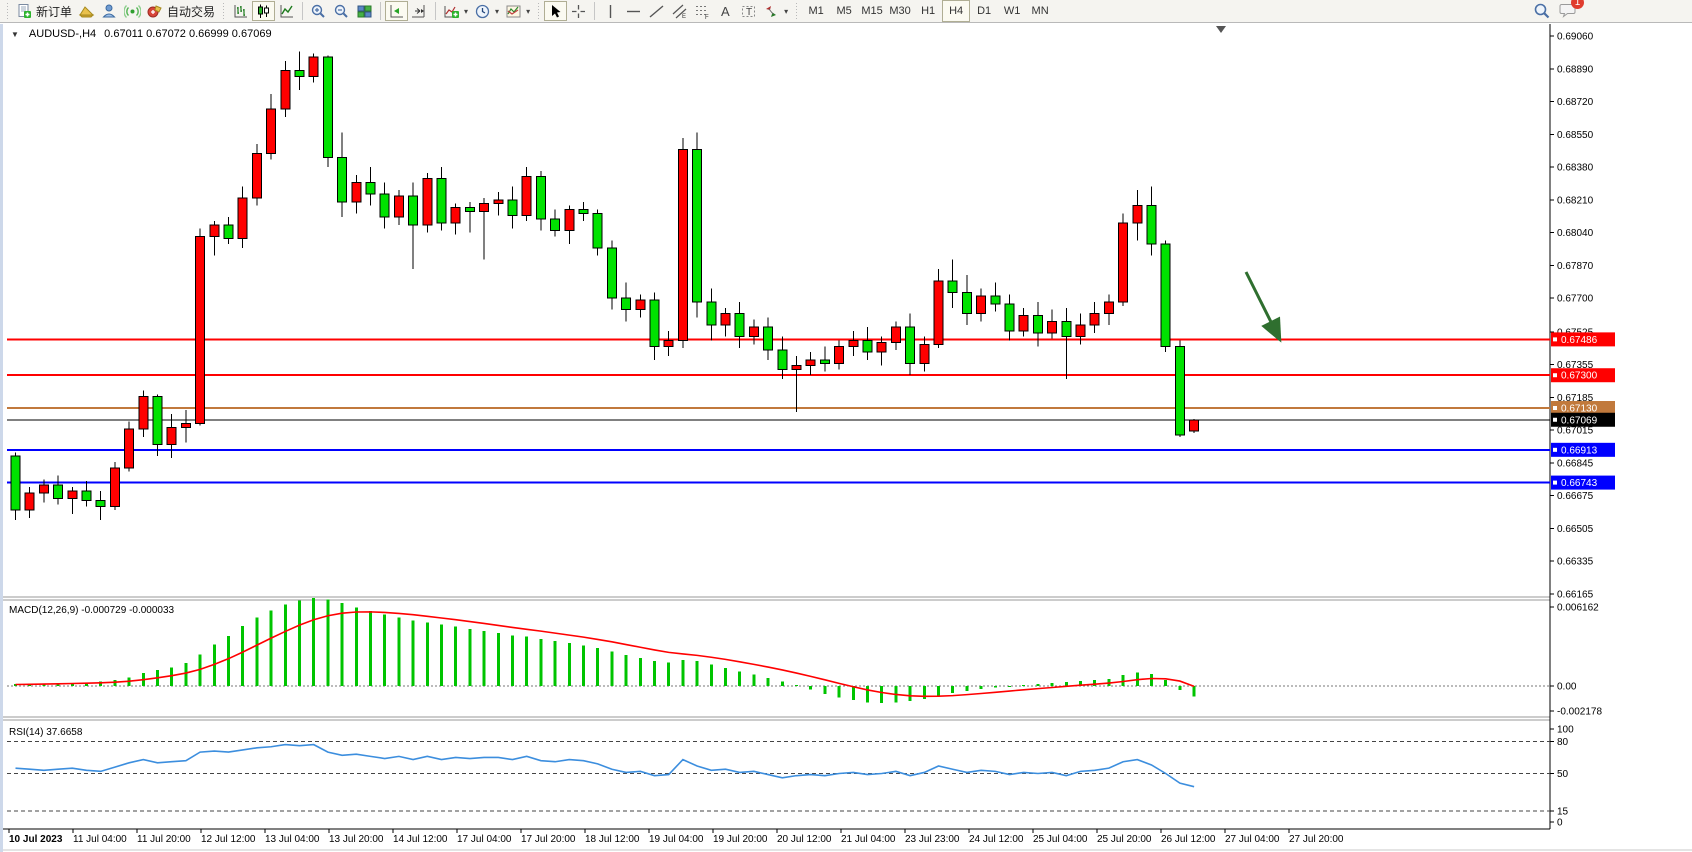 This screenshot has width=1692, height=852. Describe the element at coordinates (1575, 595) in the screenshot. I see `svg-text: 0.66165` at that location.